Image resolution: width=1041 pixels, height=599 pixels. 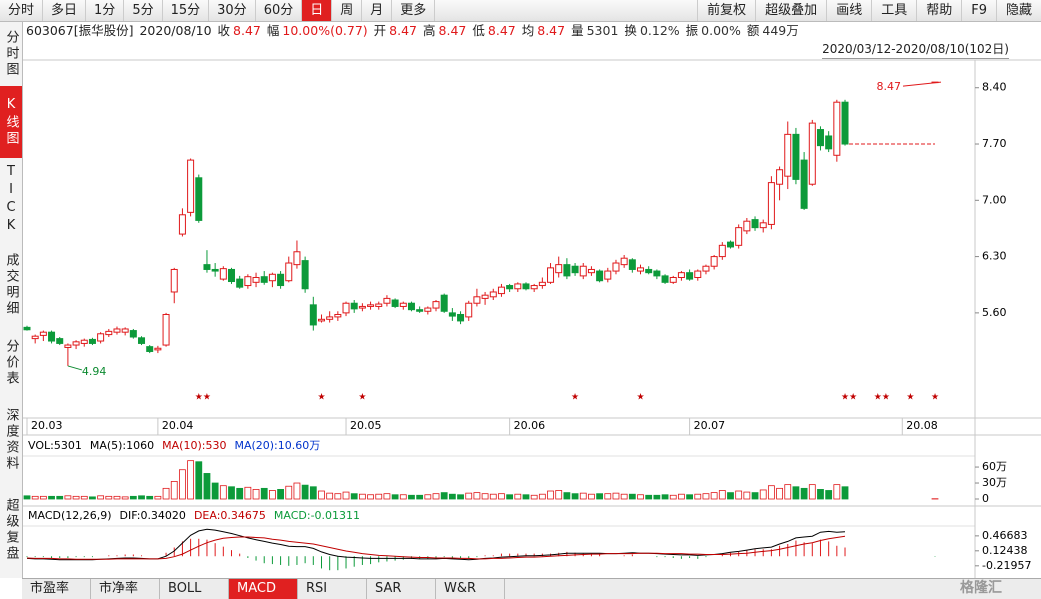 What do you see at coordinates (790, 10) in the screenshot?
I see `tool-button: 超级叠加` at bounding box center [790, 10].